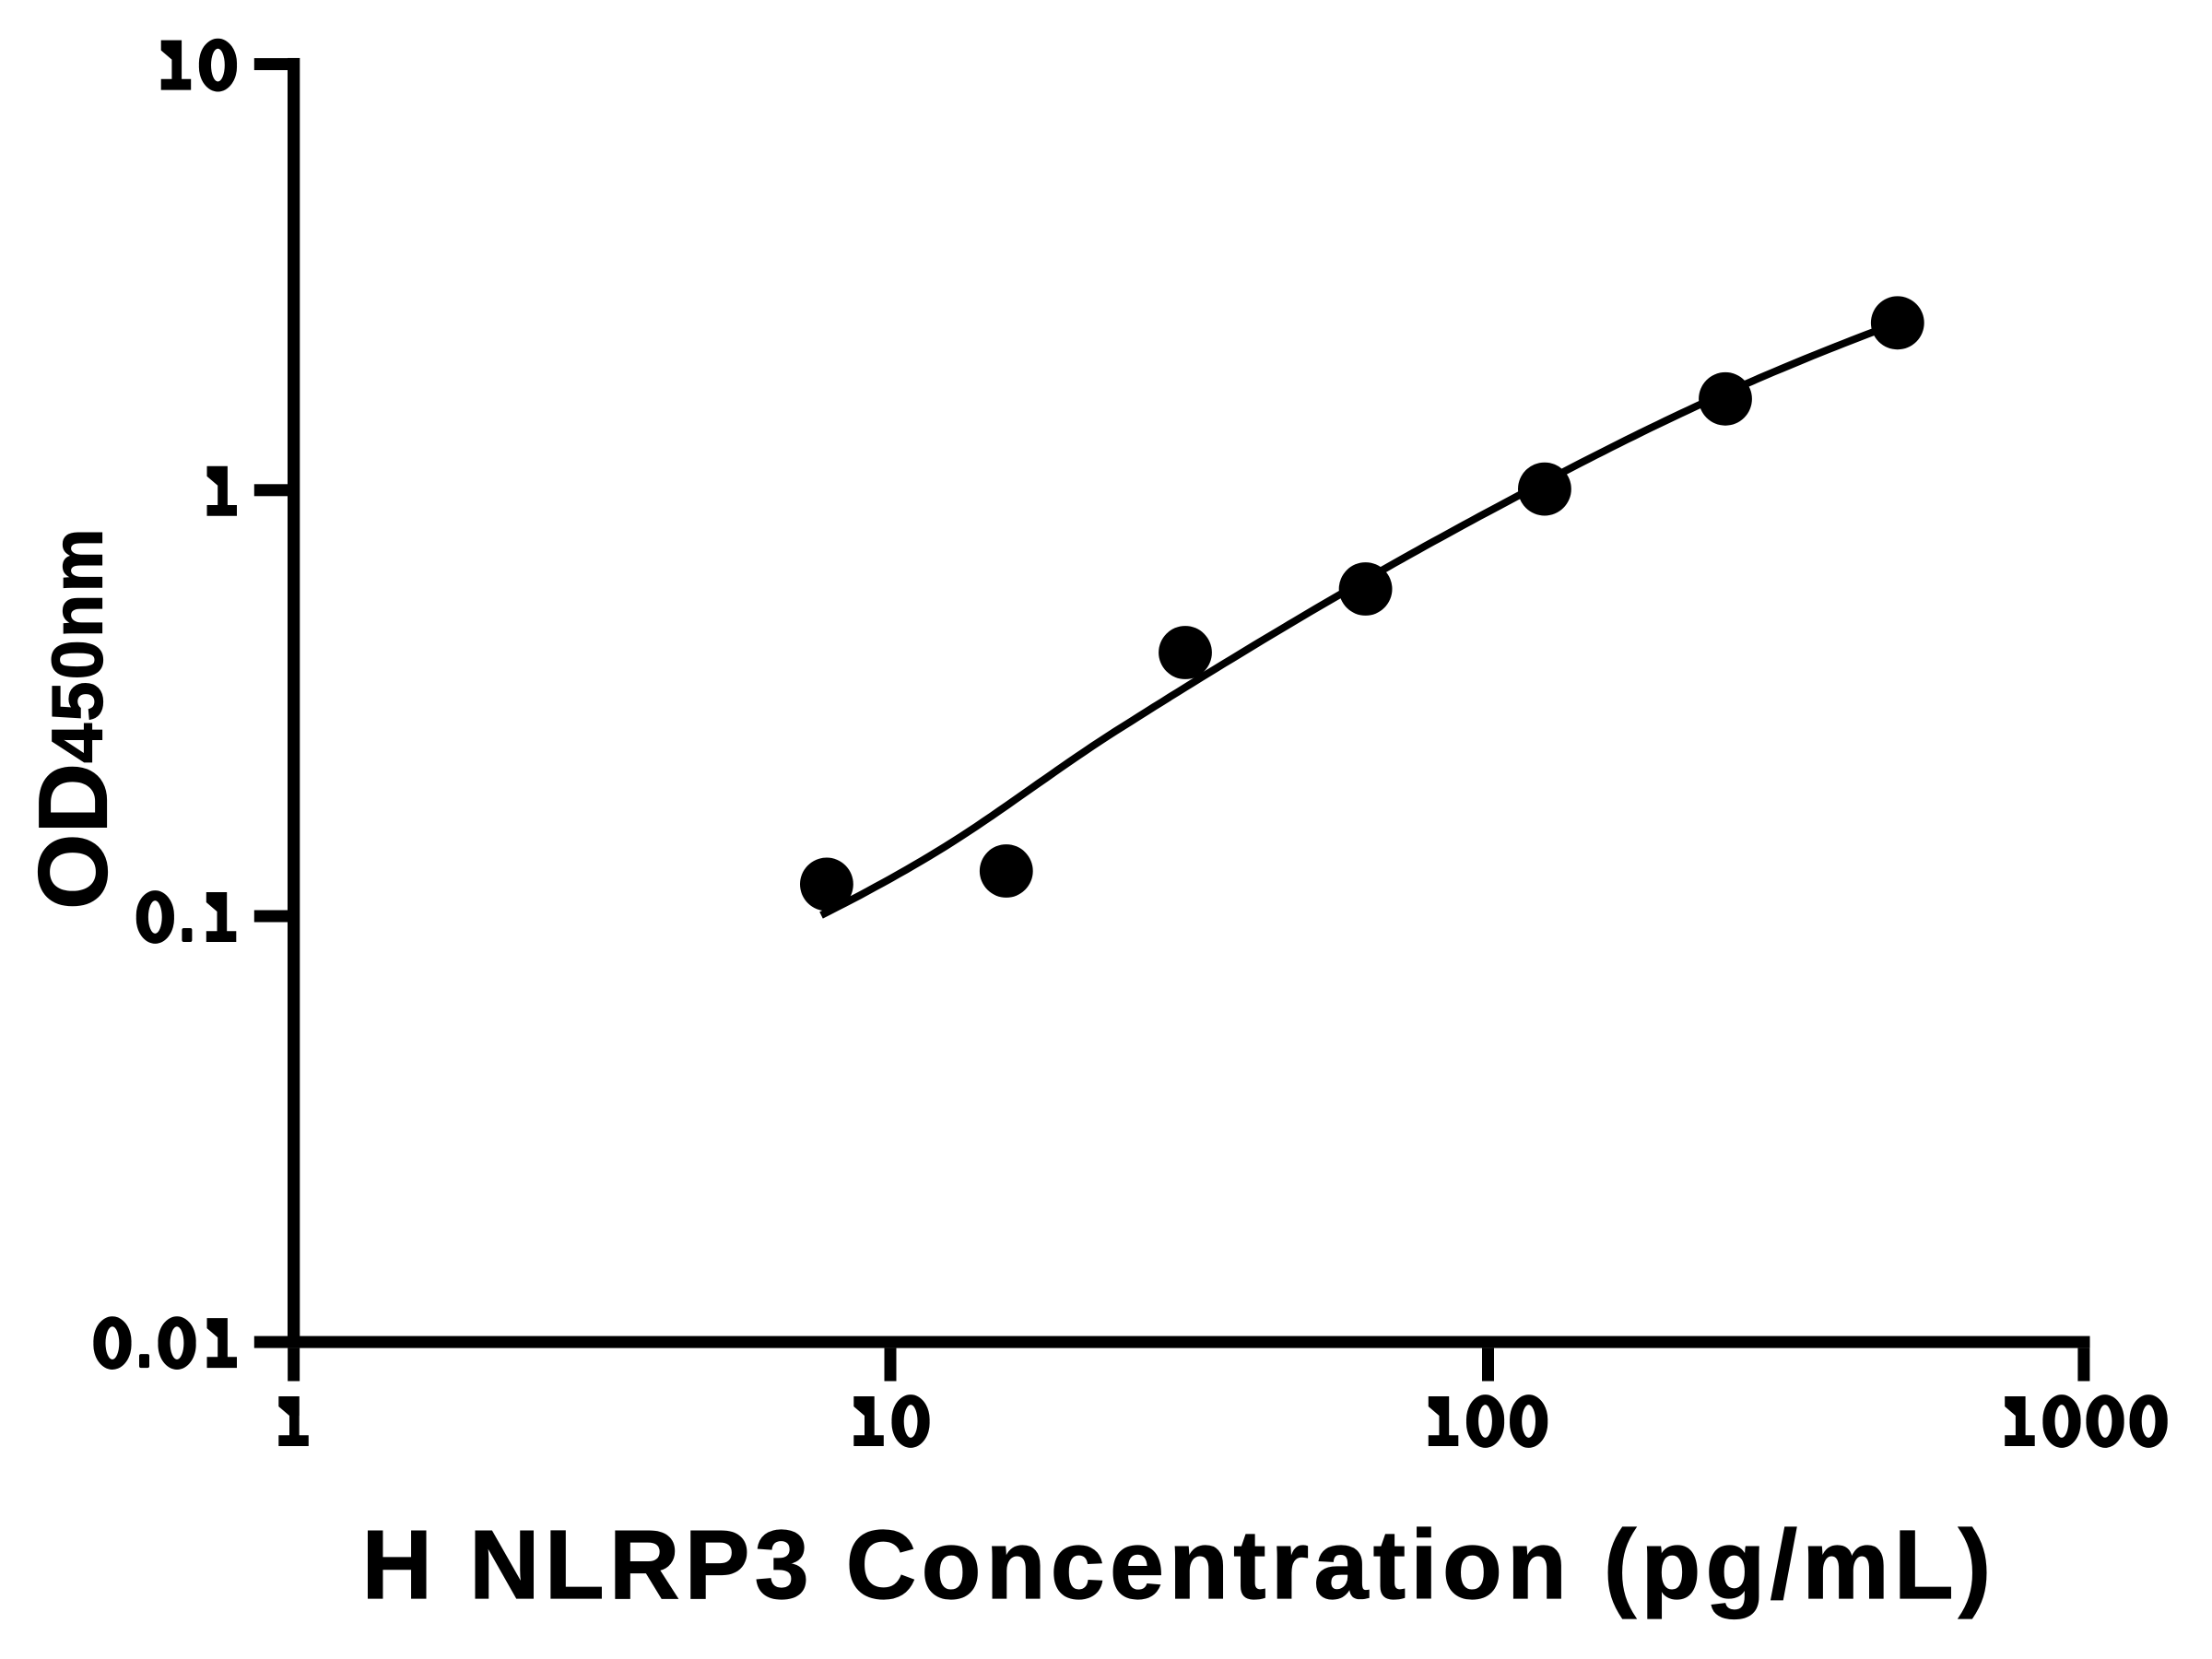 Image resolution: width=2212 pixels, height=1659 pixels. Describe the element at coordinates (1178, 1565) in the screenshot. I see `svg-text: H NLRP3 Concentration (pg/mL)` at that location.